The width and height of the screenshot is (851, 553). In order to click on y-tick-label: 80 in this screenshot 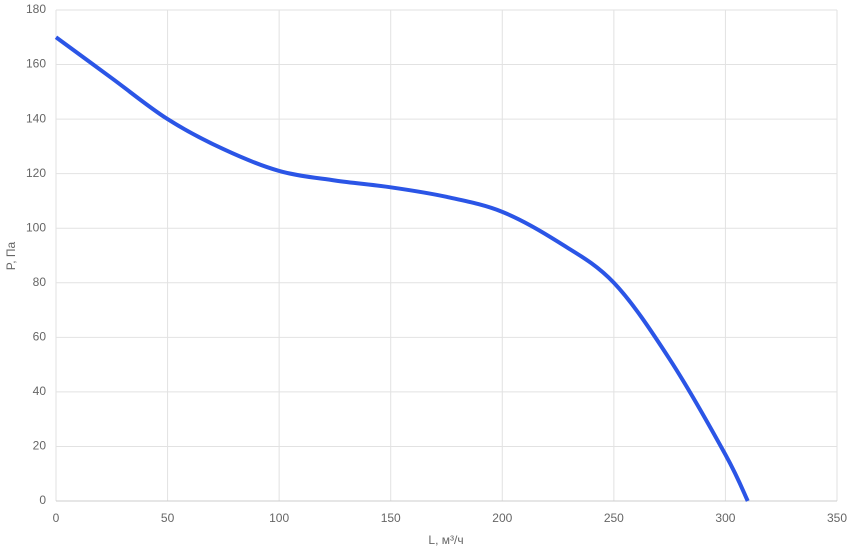, I will do `click(40, 282)`.